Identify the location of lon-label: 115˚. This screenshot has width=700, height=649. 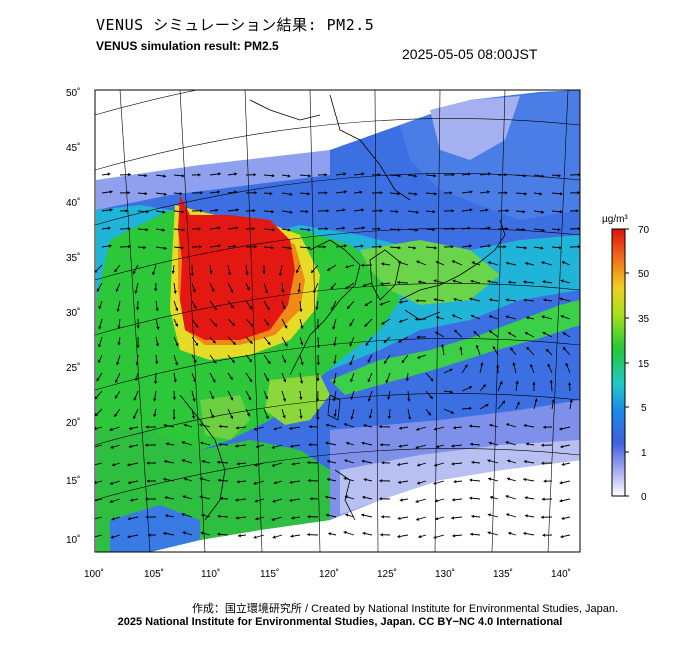
(269, 574).